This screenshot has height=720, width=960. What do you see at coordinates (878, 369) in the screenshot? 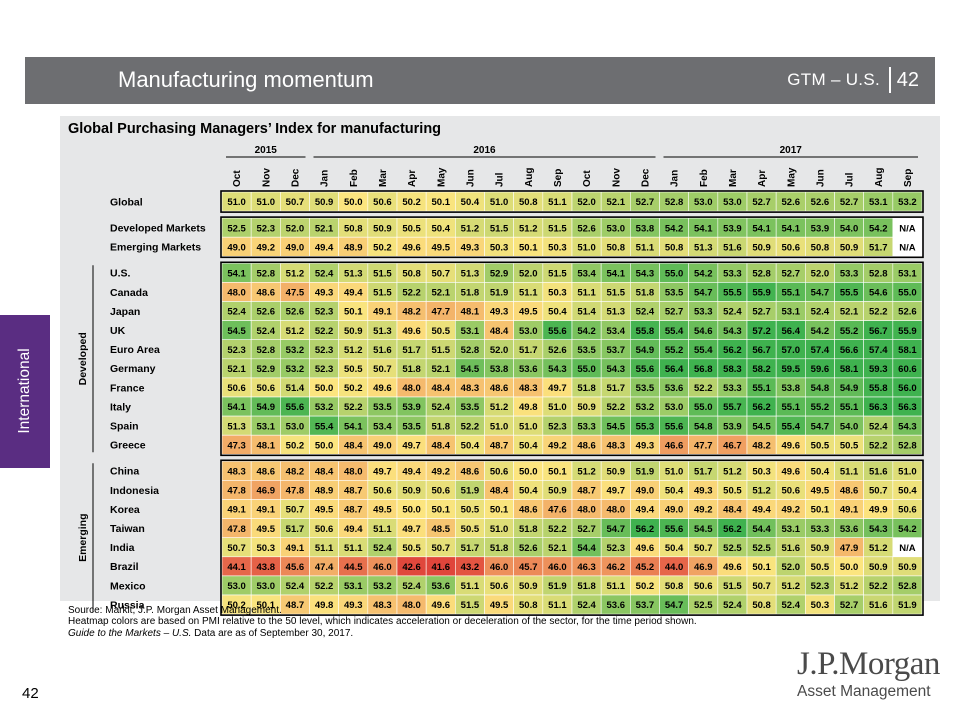
I see `cell-value: 59.3` at bounding box center [878, 369].